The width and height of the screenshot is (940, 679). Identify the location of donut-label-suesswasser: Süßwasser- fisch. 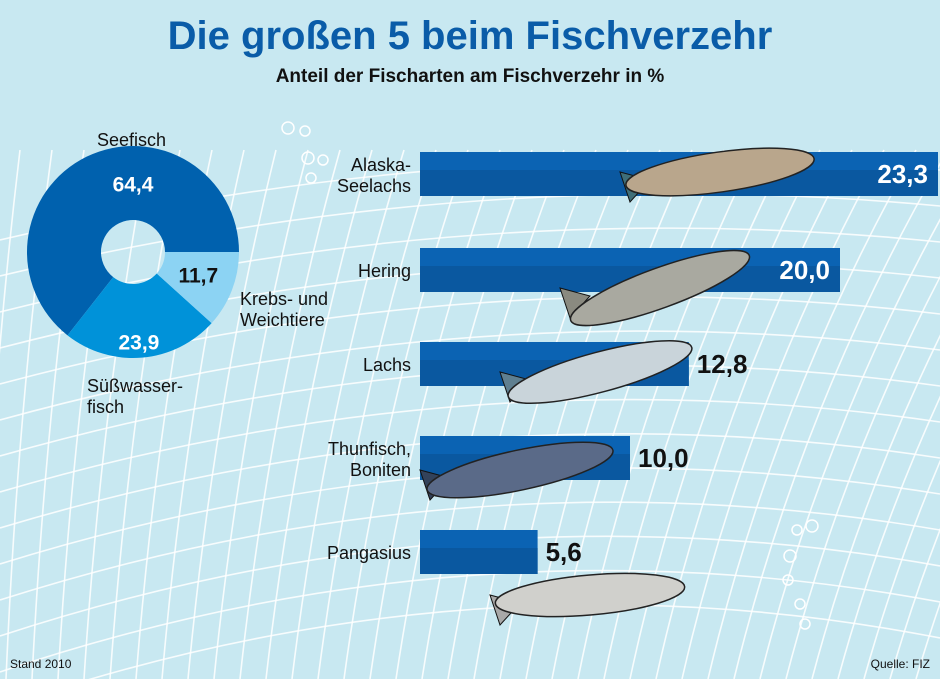
(135, 397).